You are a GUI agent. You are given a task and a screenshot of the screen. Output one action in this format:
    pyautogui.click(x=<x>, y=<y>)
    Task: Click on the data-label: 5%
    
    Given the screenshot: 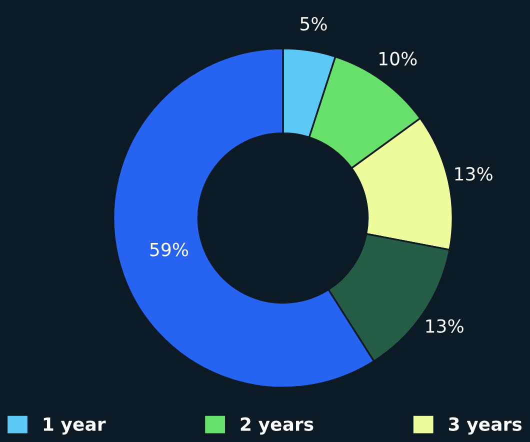 What is the action you would take?
    pyautogui.click(x=313, y=23)
    